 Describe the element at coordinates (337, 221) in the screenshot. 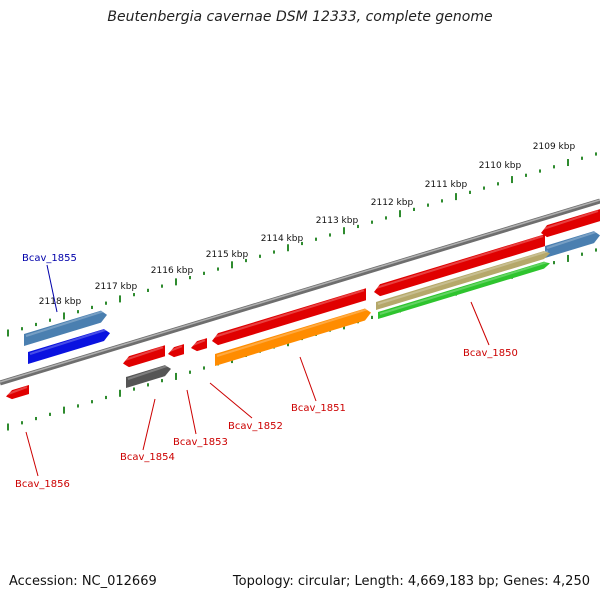

I see `ruler-label: 2113 kbp` at that location.